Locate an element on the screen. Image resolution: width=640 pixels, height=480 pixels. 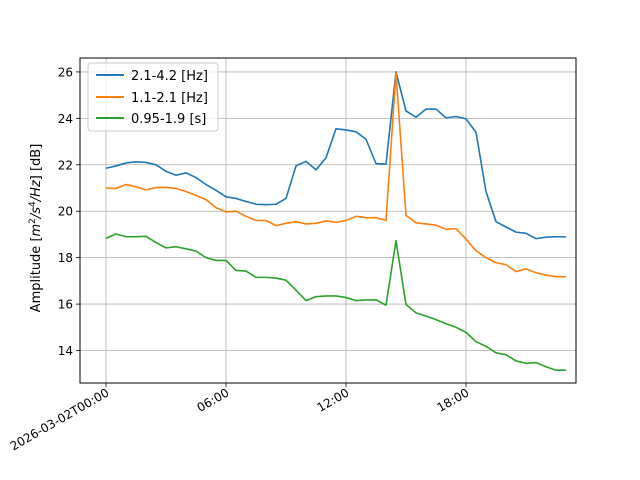
y-axis-label: Amplitude [m2/s4/Hz] [dB] is located at coordinates (36, 228).